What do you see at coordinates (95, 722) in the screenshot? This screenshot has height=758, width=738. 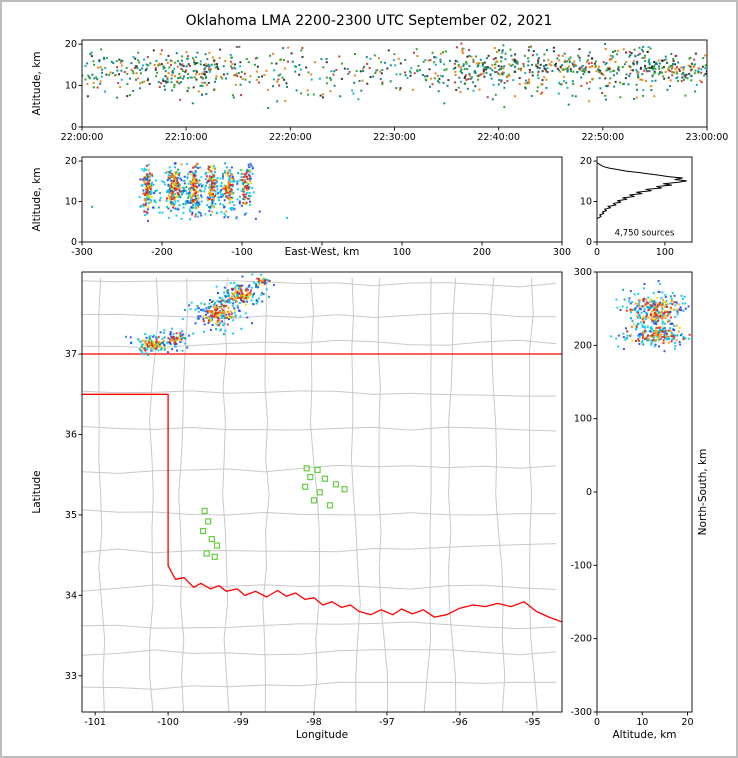 I see `x-tick-label: -101` at bounding box center [95, 722].